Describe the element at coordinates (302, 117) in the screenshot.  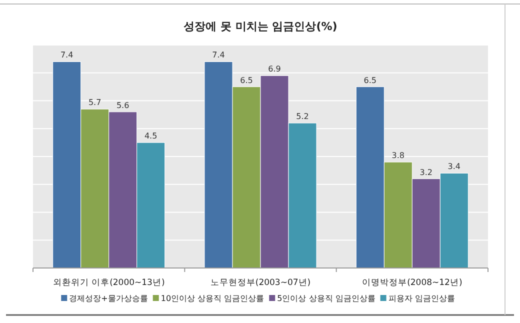
I see `data-label: 5.2` at that location.